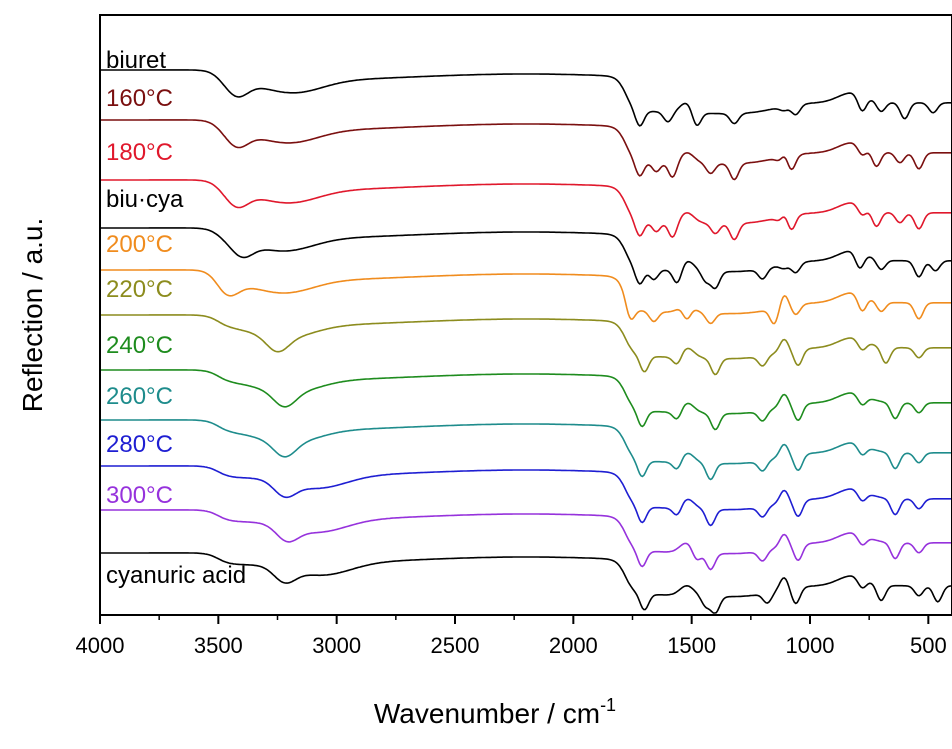 This screenshot has width=952, height=749. I want to click on series-label: 240°C, so click(139, 345).